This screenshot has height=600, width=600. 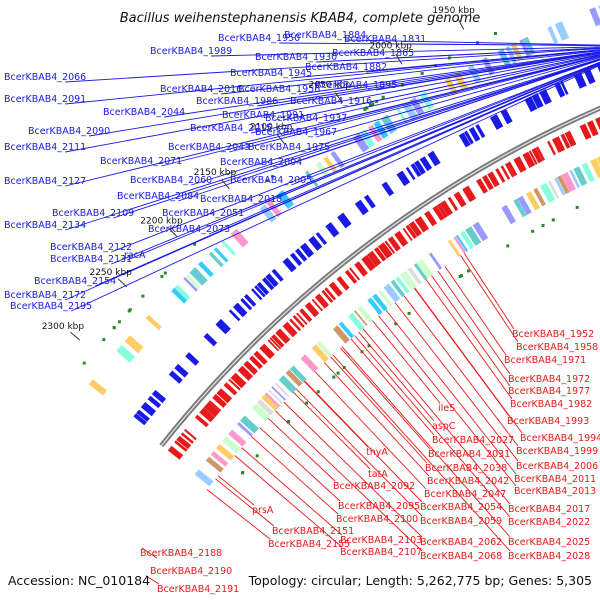 What do you see at coordinates (555, 479) in the screenshot?
I see `gene-label-reverse: BcerKBAB4_2011` at bounding box center [555, 479].